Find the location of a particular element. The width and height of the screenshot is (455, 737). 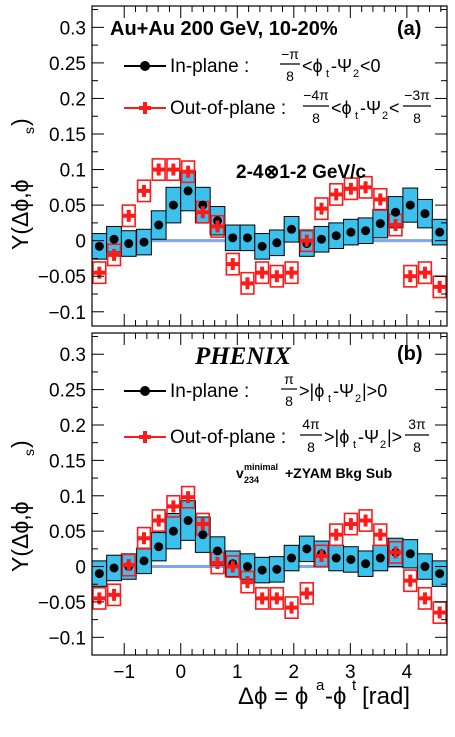

ylabel-b: Y(Δϕ,ϕ s ) is located at coordinates (22, 506).